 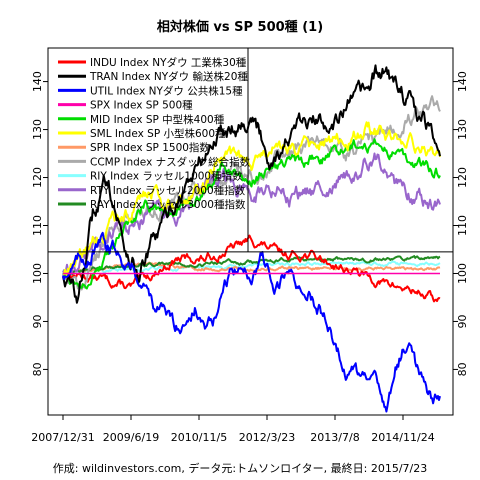 What do you see at coordinates (37, 81) in the screenshot?
I see `y-tick-label-left: 140` at bounding box center [37, 81].